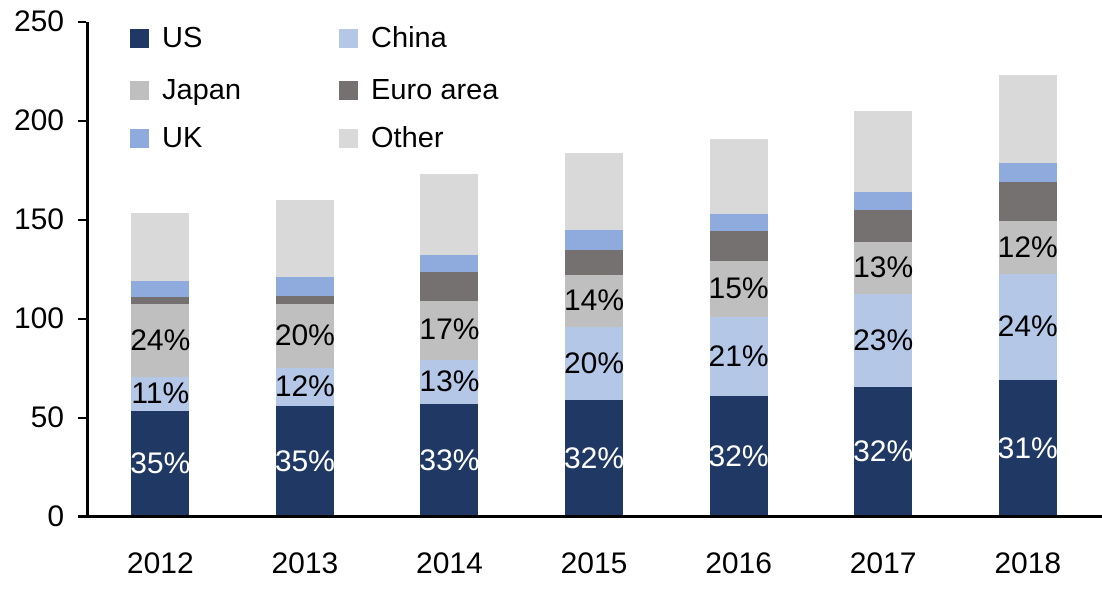  Describe the element at coordinates (594, 262) in the screenshot. I see `bar-segment-euro-area-2015` at that location.